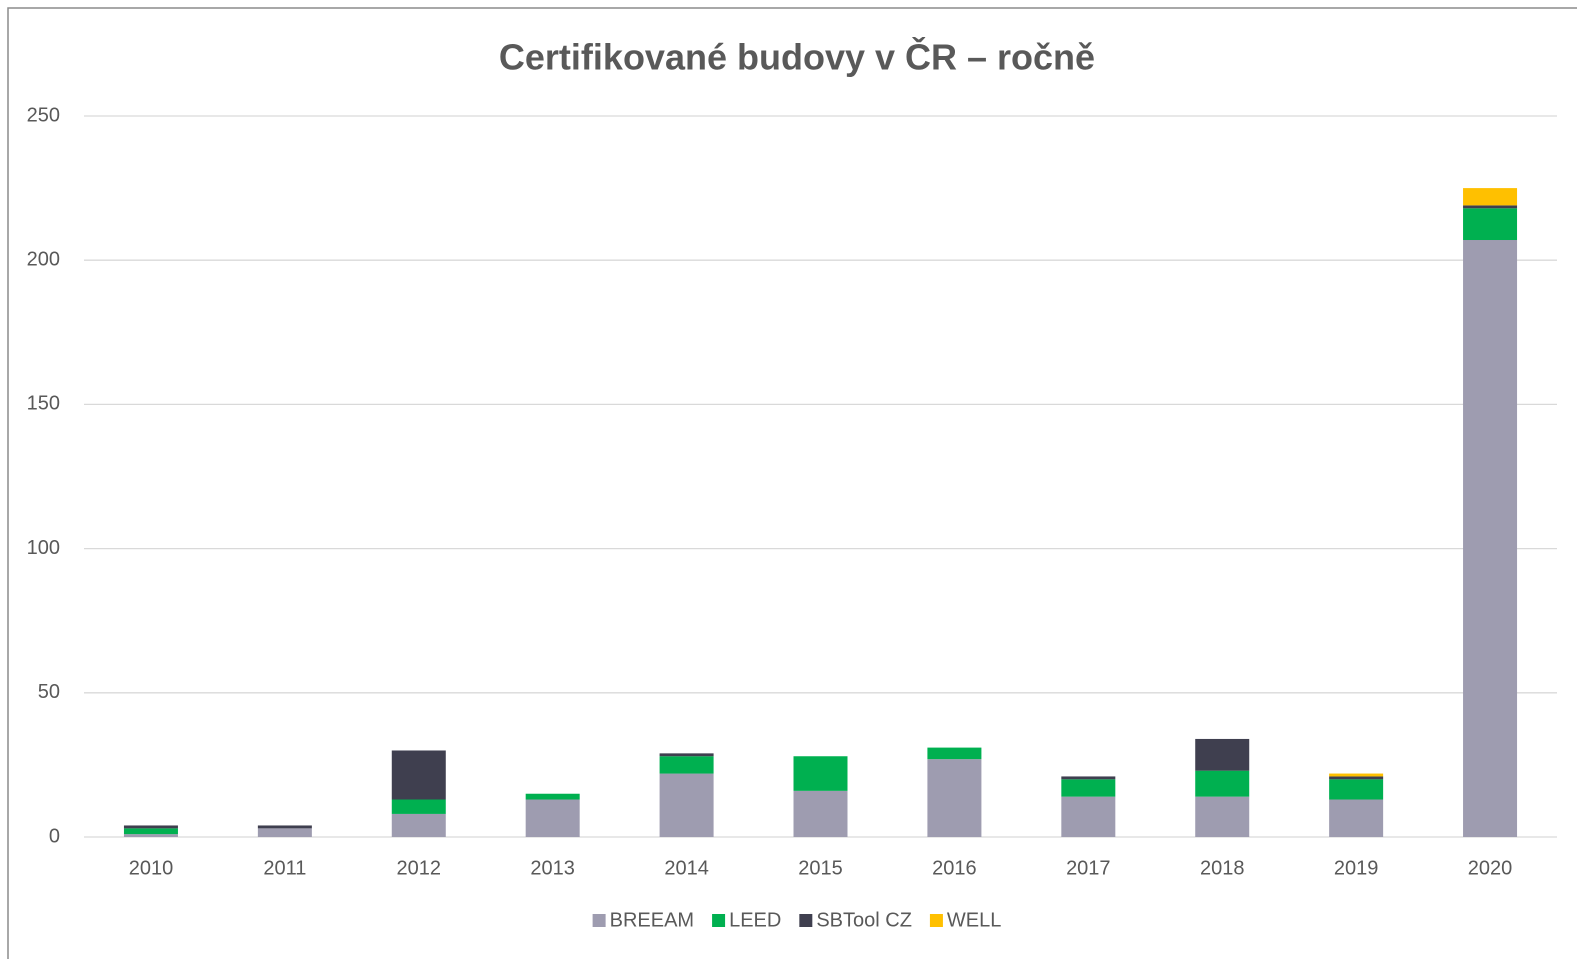 This screenshot has width=1577, height=959. I want to click on legend-label: LEED, so click(755, 920).